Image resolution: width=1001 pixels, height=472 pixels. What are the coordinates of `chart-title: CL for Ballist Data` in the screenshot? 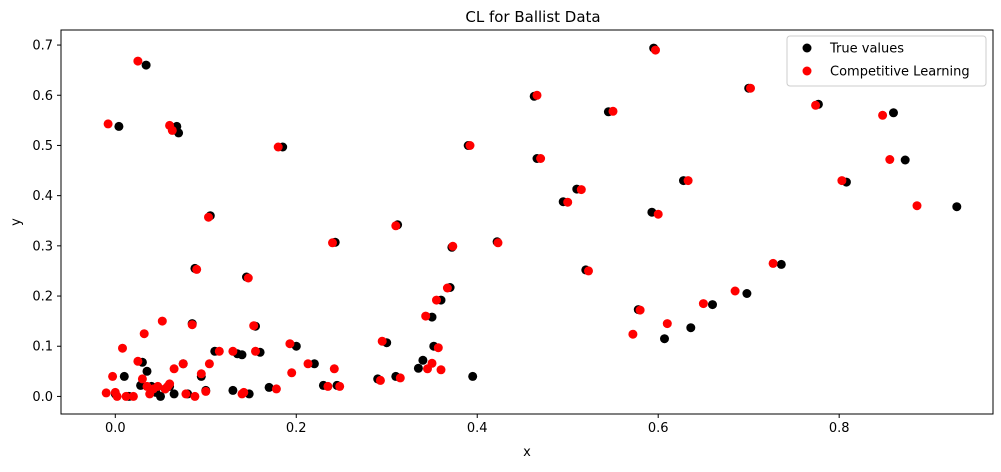 It's located at (532, 17).